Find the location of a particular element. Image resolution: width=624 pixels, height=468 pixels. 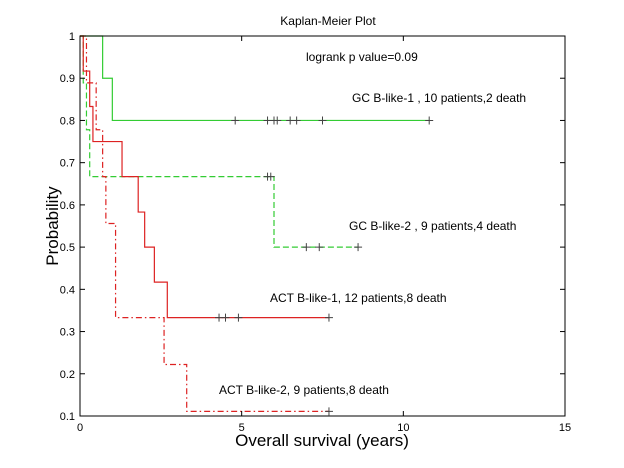

y-tick-label: 0.3 is located at coordinates (67, 333).